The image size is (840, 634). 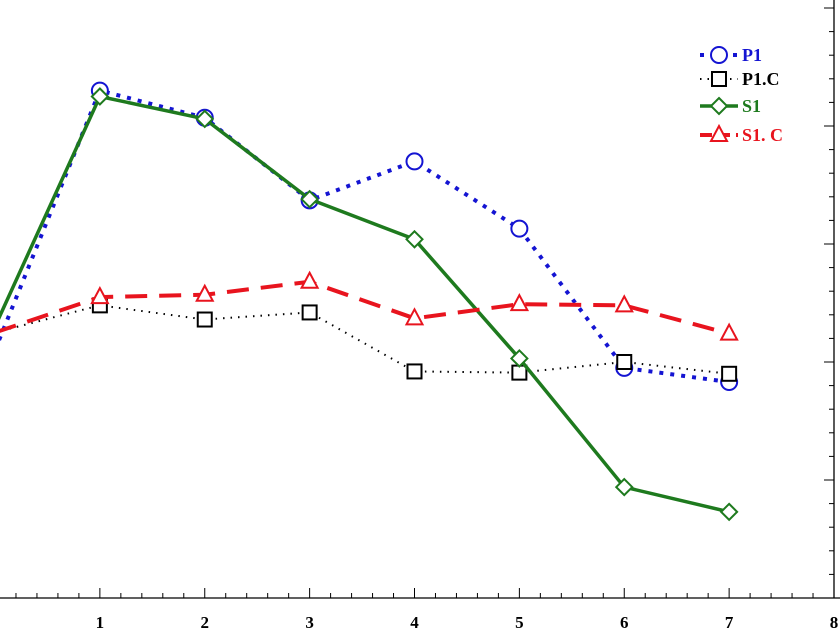 What do you see at coordinates (309, 622) in the screenshot?
I see `x-tick-label: 3` at bounding box center [309, 622].